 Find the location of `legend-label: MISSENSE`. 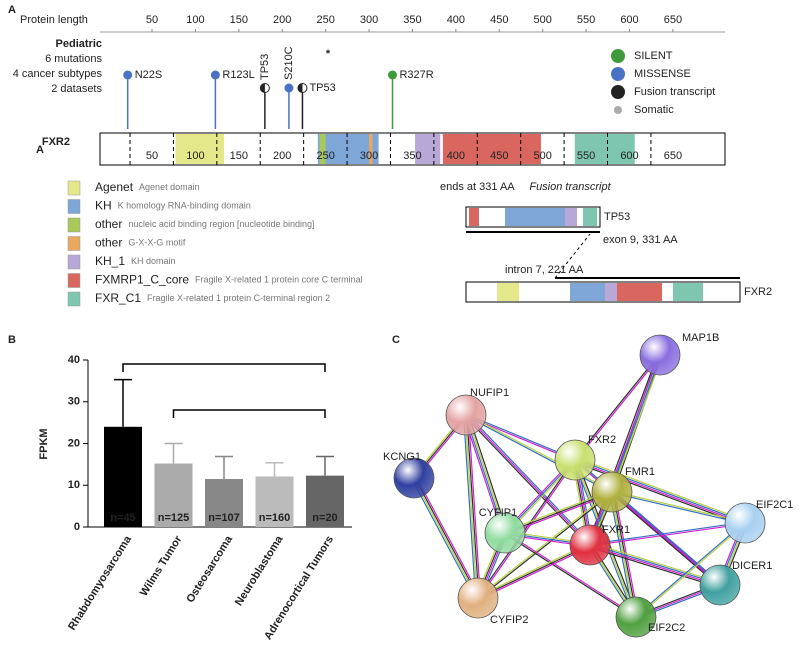

legend-label: MISSENSE is located at coordinates (662, 74).